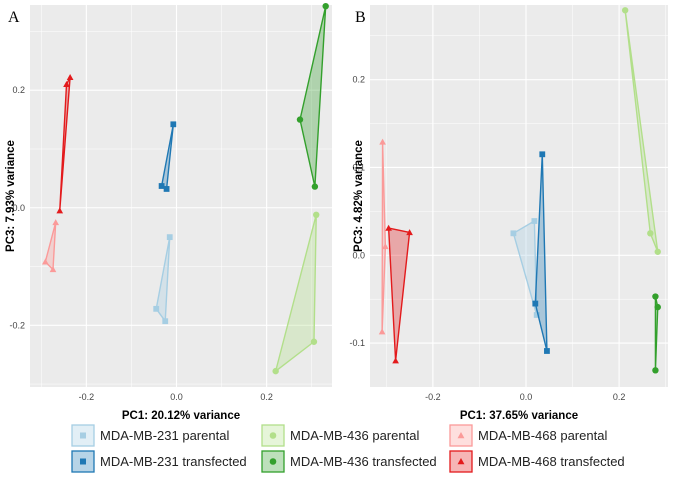 The image size is (677, 489). I want to click on group-hull-mda231_transfected, so click(541, 252).